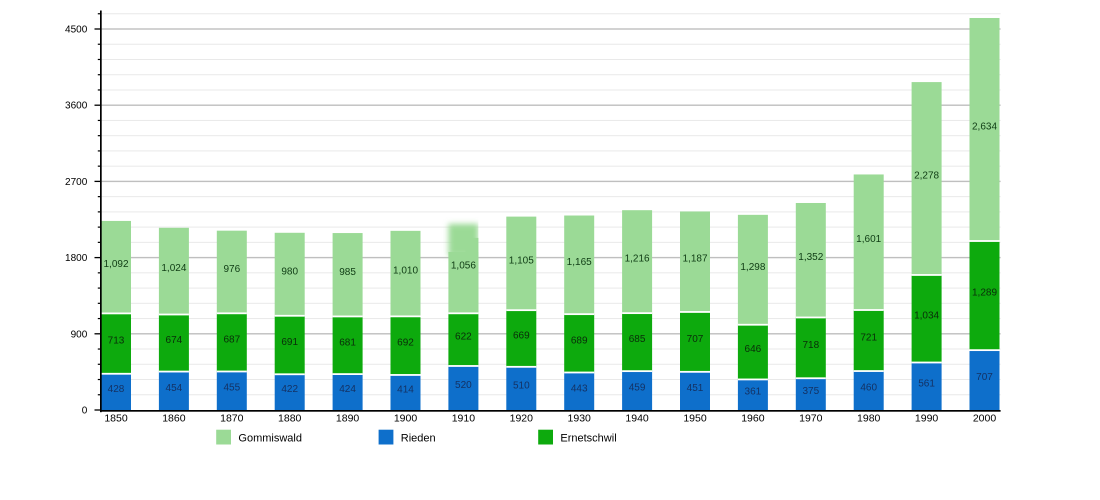  Describe the element at coordinates (174, 388) in the screenshot. I see `svg-text: 454` at that location.